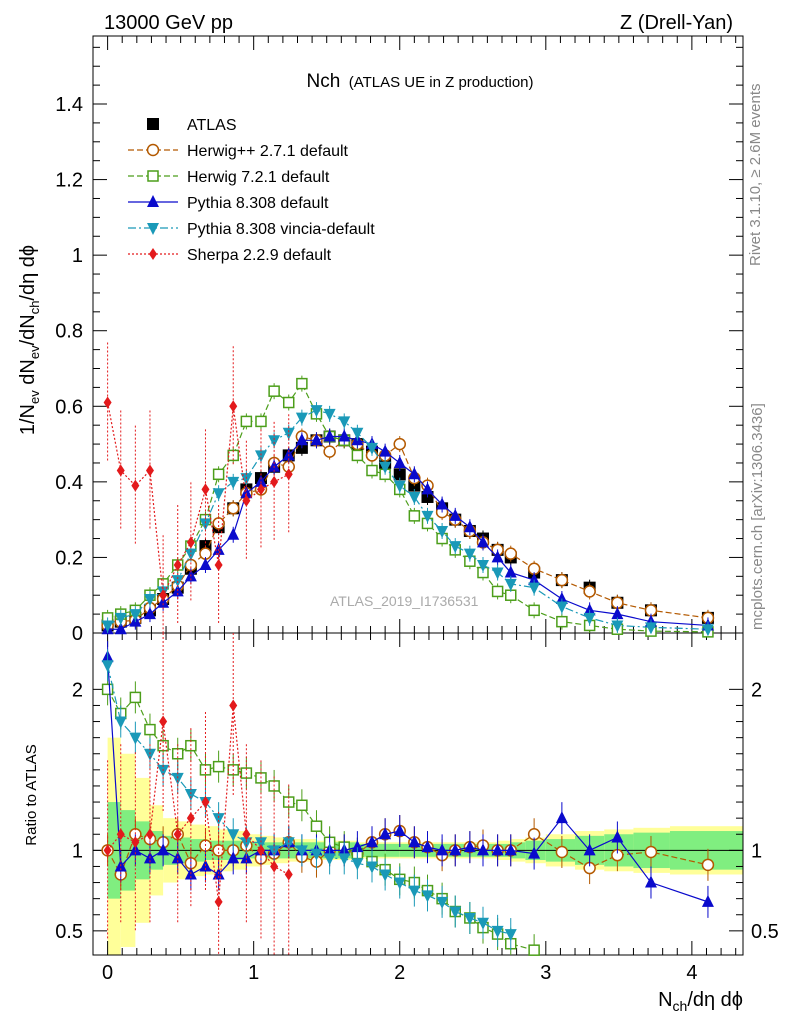  Describe the element at coordinates (756, 690) in the screenshot. I see `ratio-tick-label-right: 2` at that location.